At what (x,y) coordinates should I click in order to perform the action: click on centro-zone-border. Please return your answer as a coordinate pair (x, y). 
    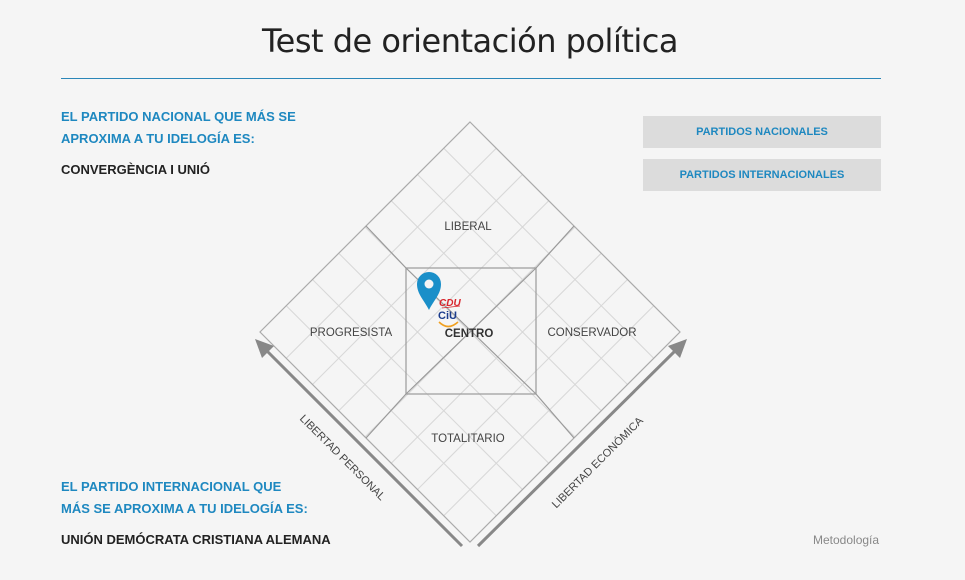
    Looking at the image, I should click on (471, 331).